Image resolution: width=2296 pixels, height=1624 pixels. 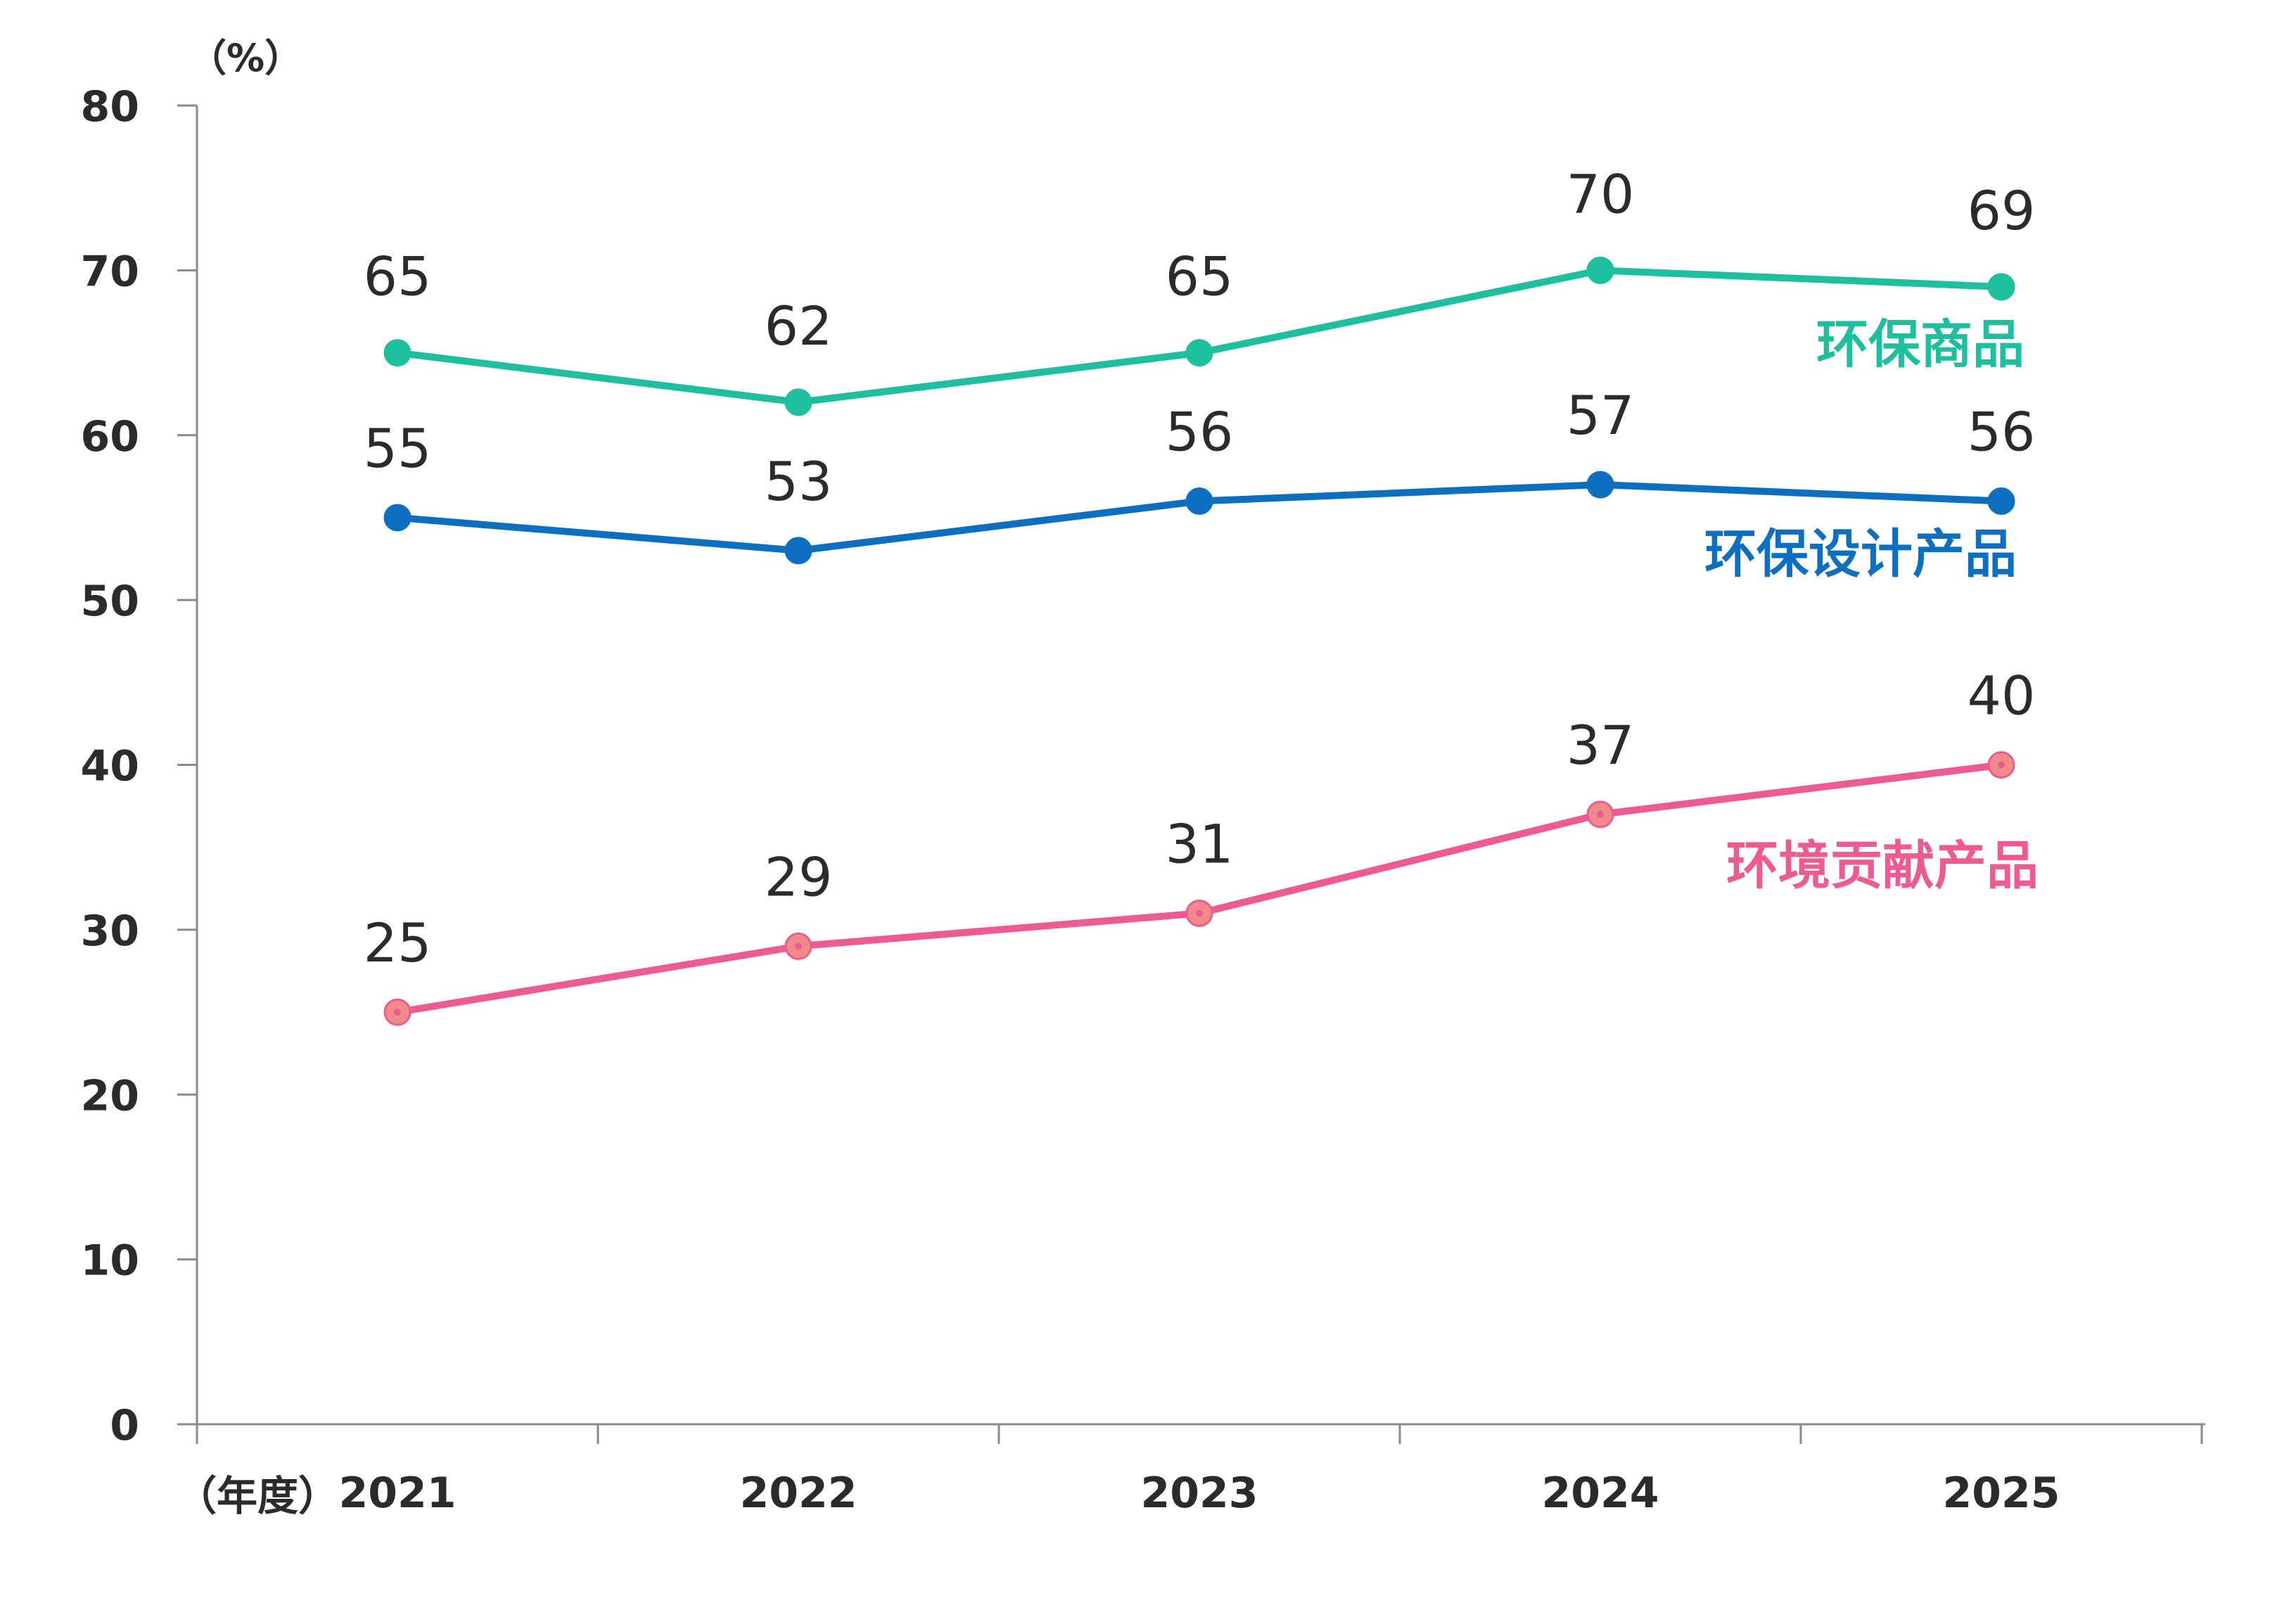 What do you see at coordinates (799, 1493) in the screenshot?
I see `x-axis-tick-label: 2022` at bounding box center [799, 1493].